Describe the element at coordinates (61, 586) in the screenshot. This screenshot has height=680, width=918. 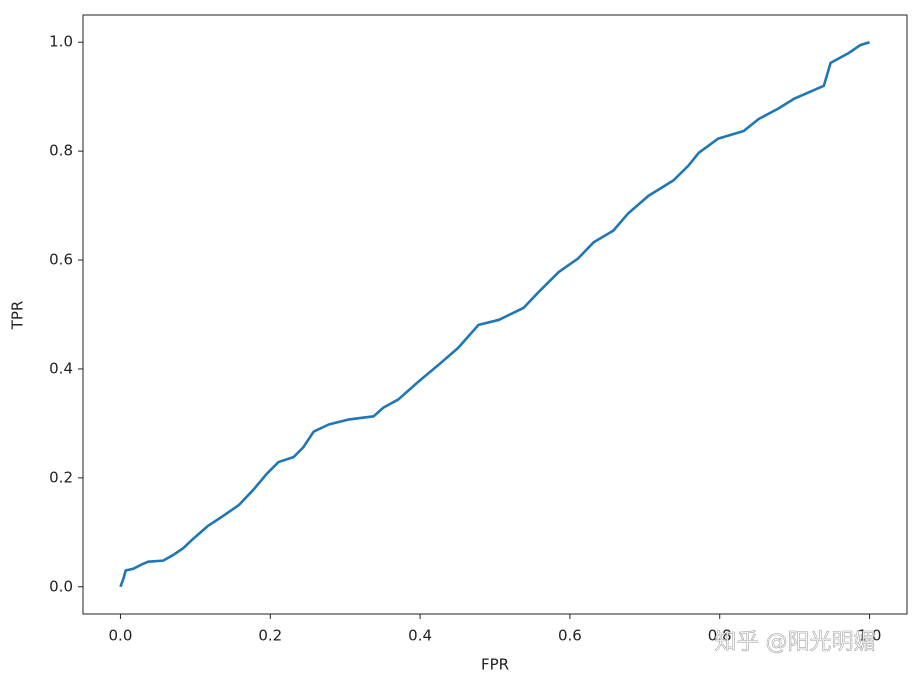
I see `y-tick-label: 0.0` at that location.